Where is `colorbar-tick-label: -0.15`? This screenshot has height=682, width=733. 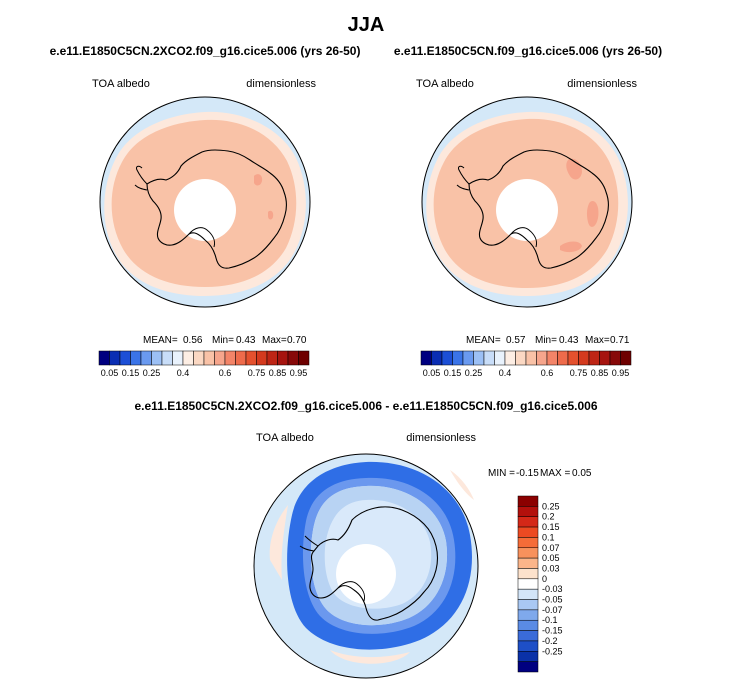
colorbar-tick-label: -0.15 is located at coordinates (552, 631).